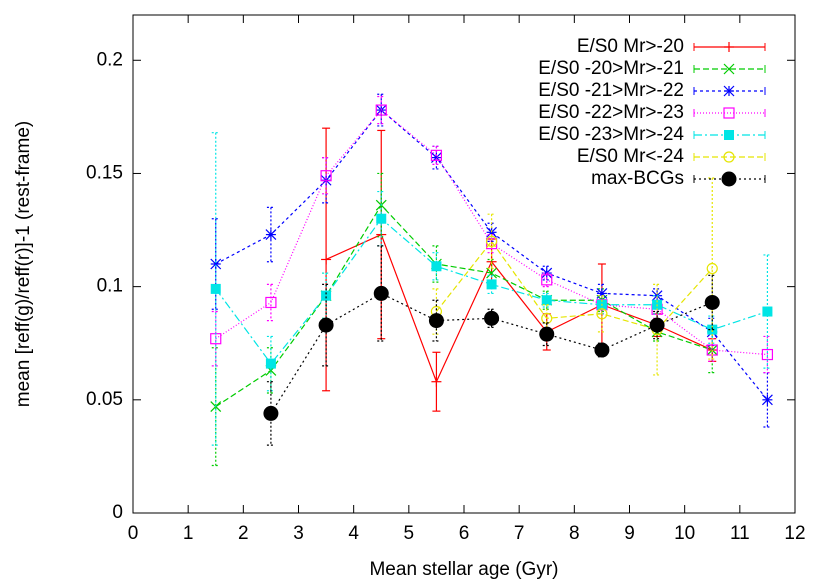 This screenshot has width=830, height=581. What do you see at coordinates (611, 134) in the screenshot?
I see `legend-label: E/S0 -23>Mr>-24` at bounding box center [611, 134].